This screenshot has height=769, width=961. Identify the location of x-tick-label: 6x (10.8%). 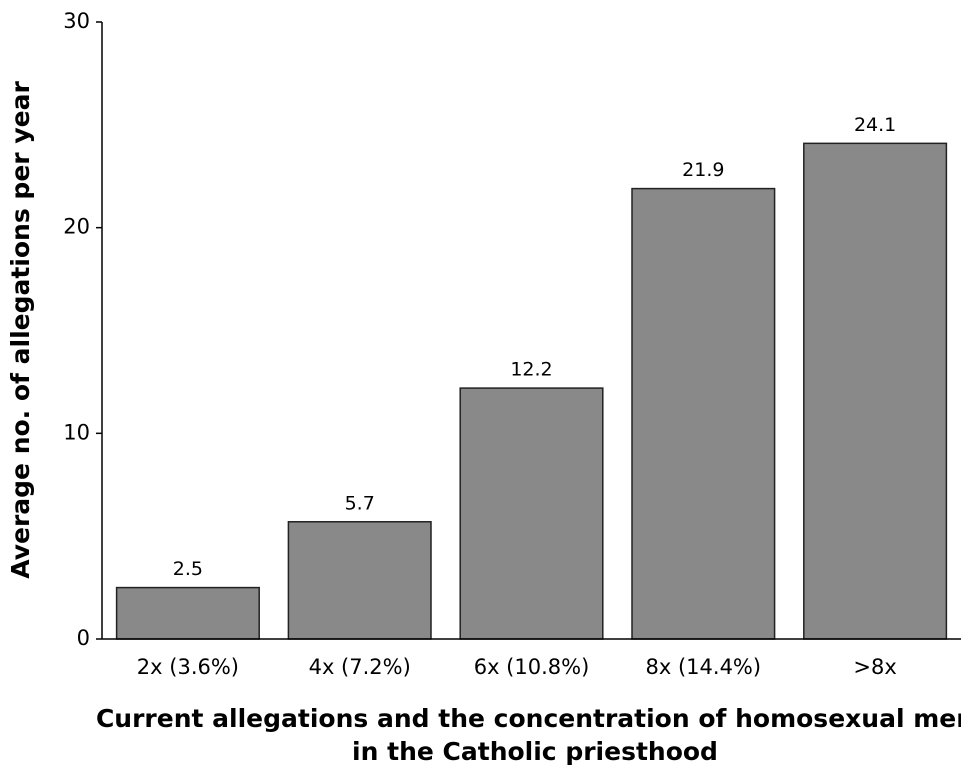
(532, 667).